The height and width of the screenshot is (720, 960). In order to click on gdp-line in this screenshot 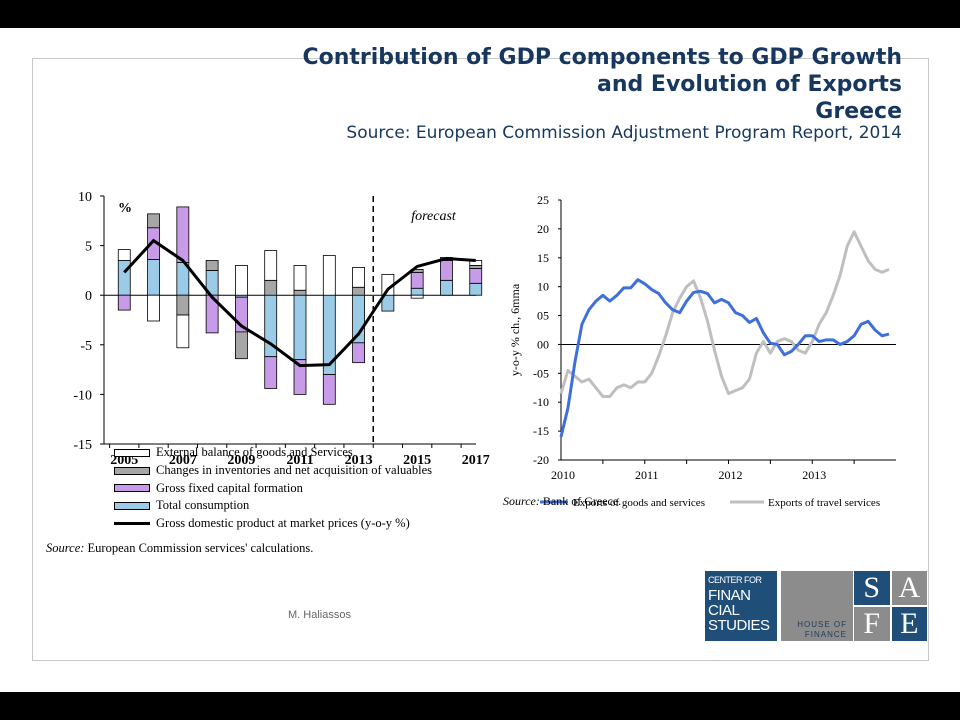, I will do `click(299, 303)`.